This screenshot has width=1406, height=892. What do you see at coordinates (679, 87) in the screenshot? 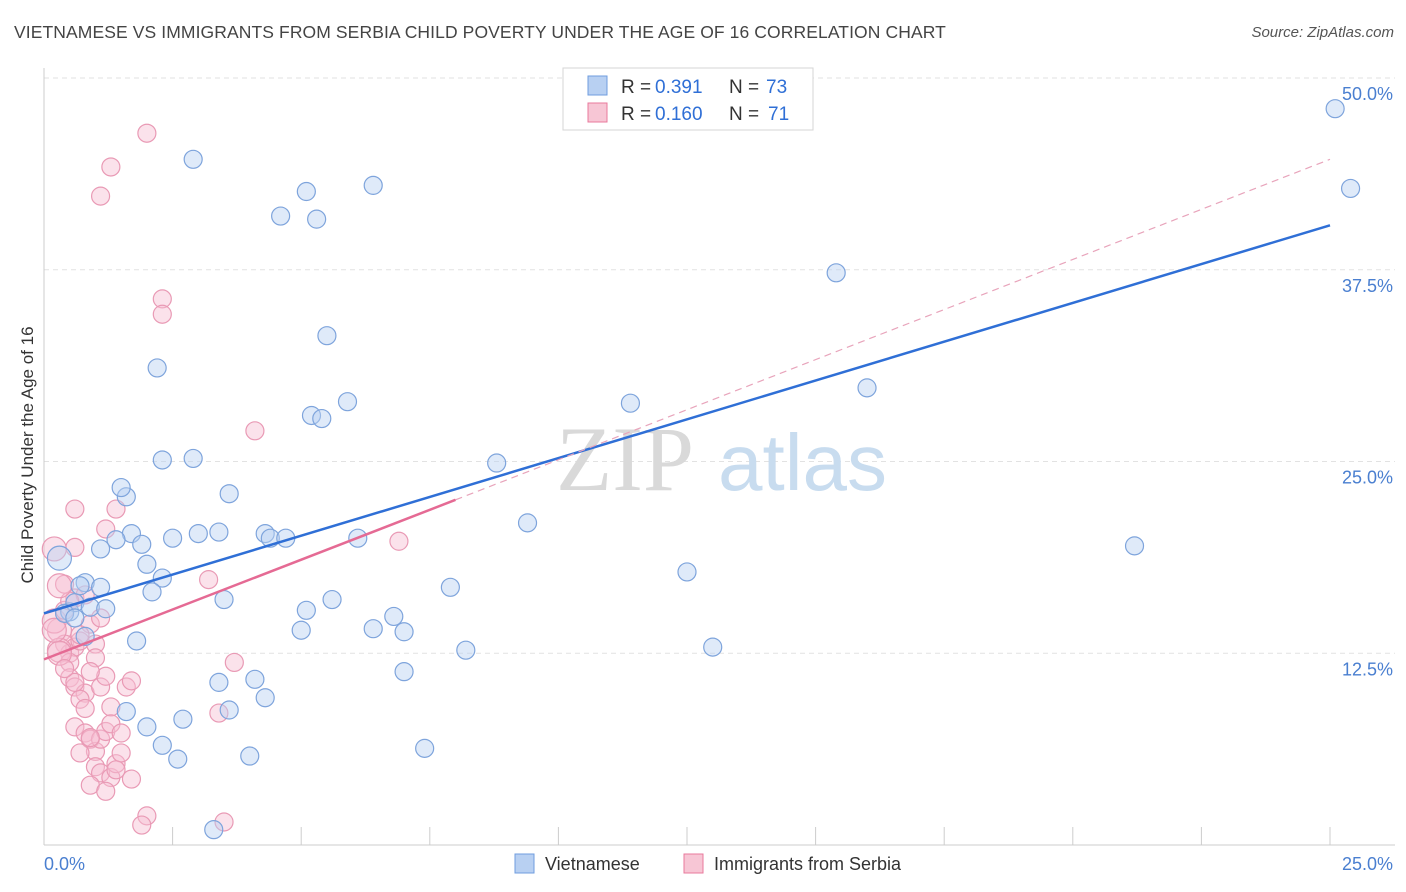
I see `legend-r-value-1: 0.391` at bounding box center [679, 87].